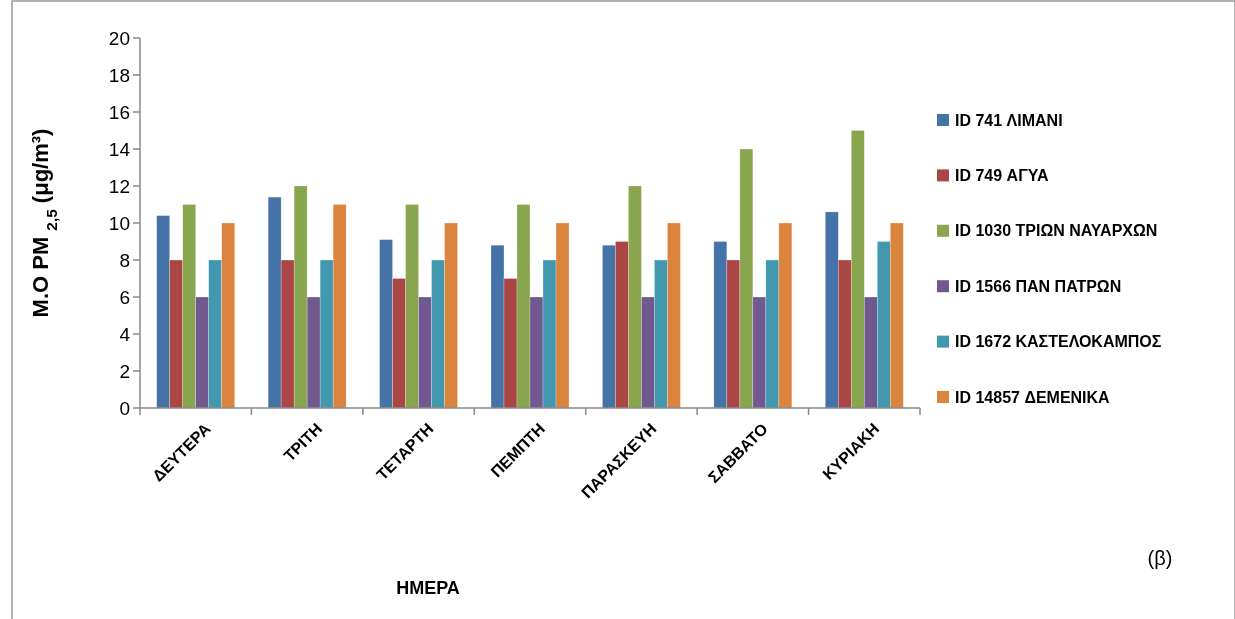 Image resolution: width=1235 pixels, height=619 pixels. I want to click on y-tick-label: 14, so click(119, 149).